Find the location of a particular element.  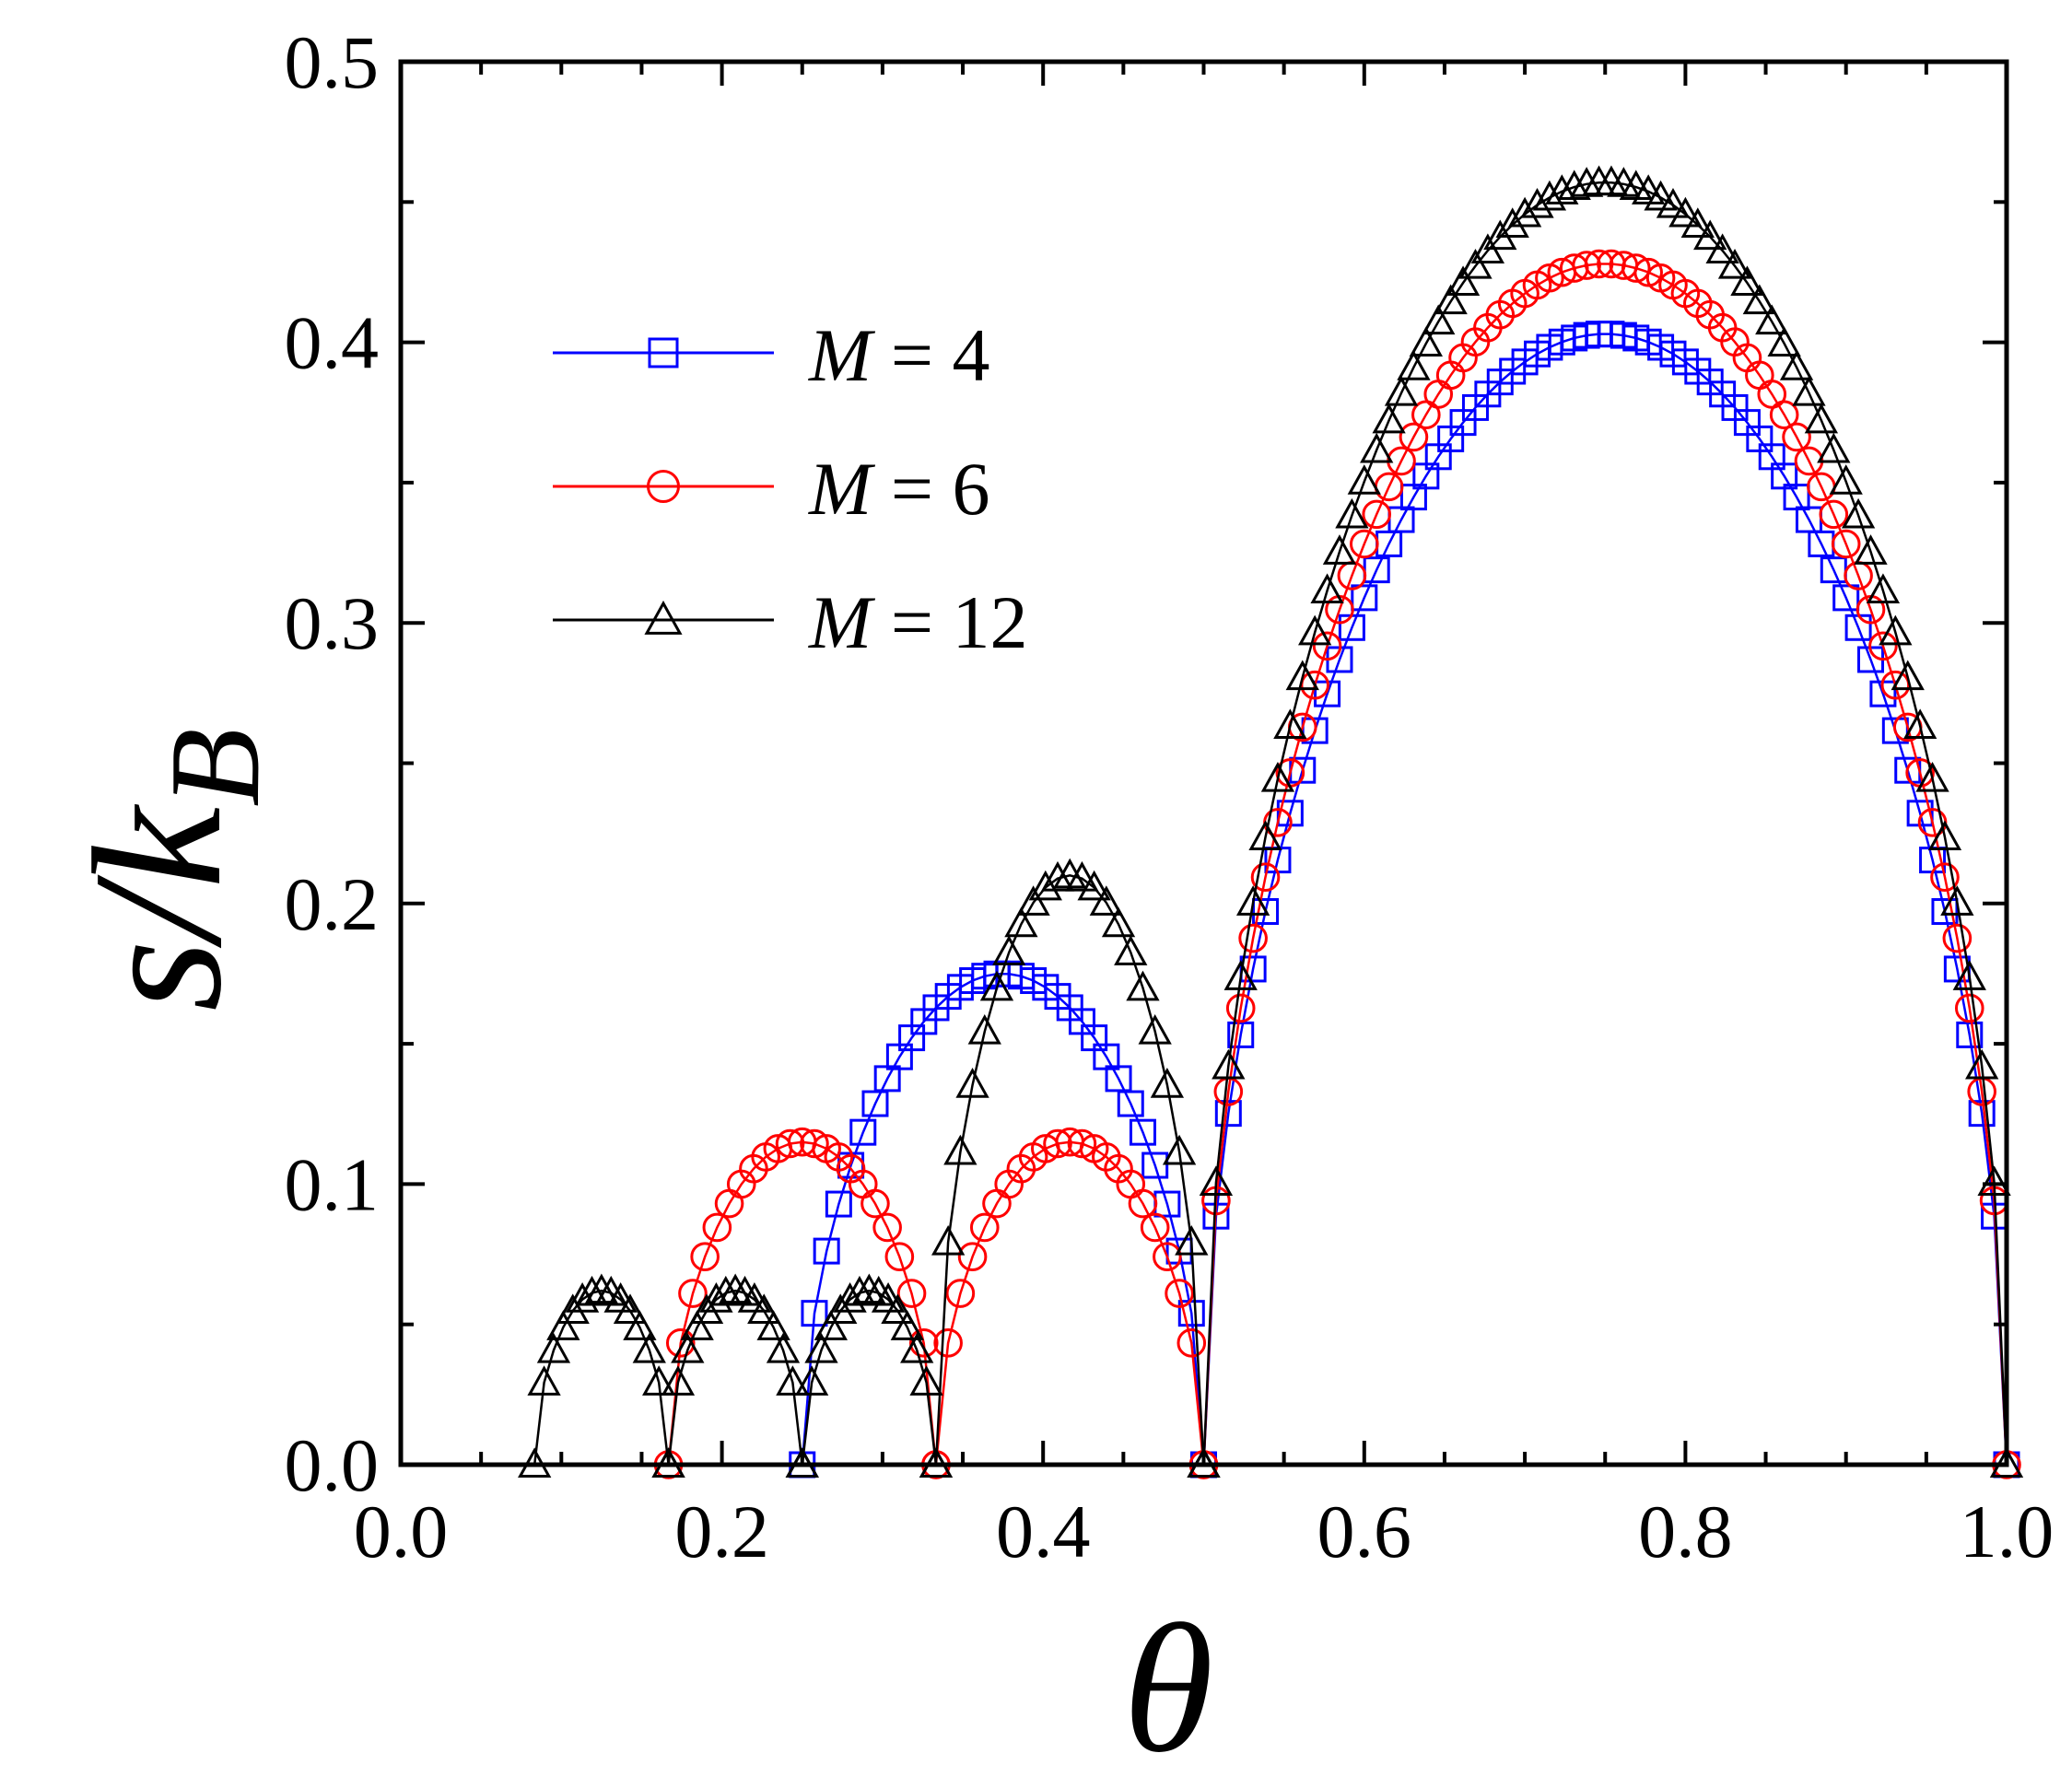

x-tick-label: 0.8 is located at coordinates (1685, 1531).